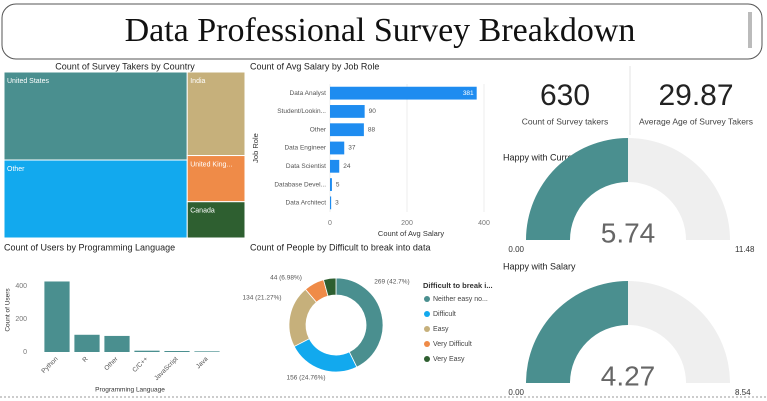 The image size is (767, 401). Describe the element at coordinates (306, 166) in the screenshot. I see `y-tick-label: Data Scientist` at that location.